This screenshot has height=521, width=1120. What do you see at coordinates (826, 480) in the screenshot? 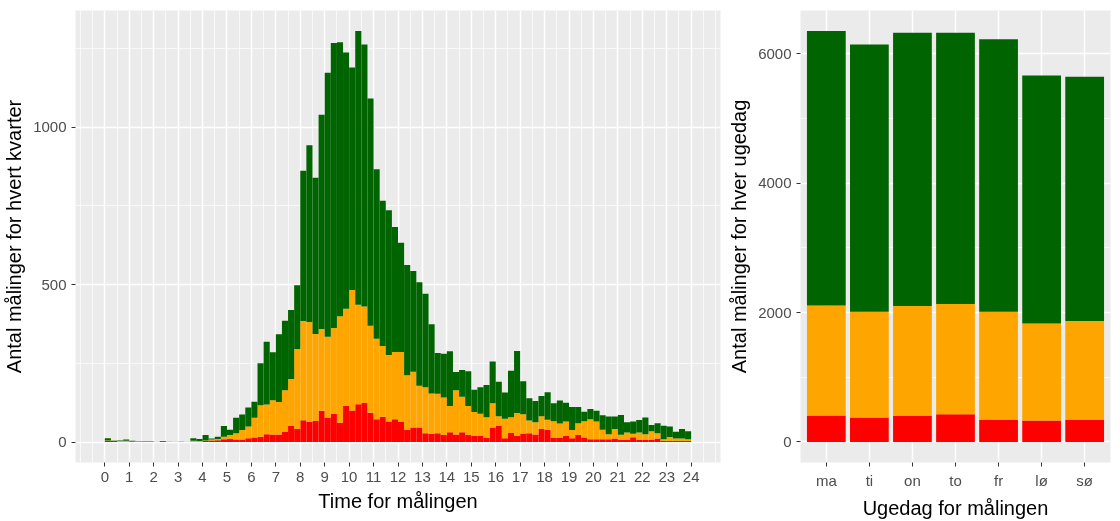
I see `x-tick-label: ma` at bounding box center [826, 480].